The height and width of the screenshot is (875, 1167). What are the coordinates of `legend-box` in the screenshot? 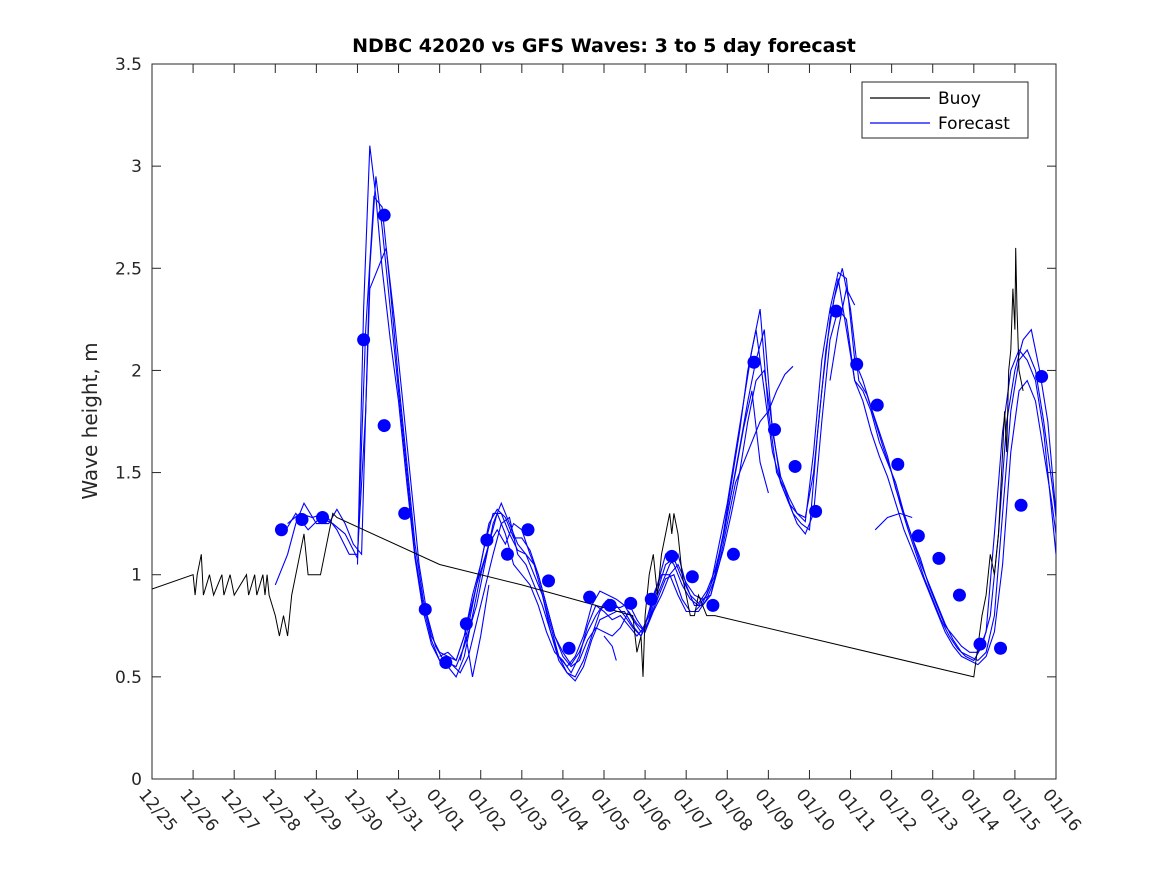 It's located at (945, 110).